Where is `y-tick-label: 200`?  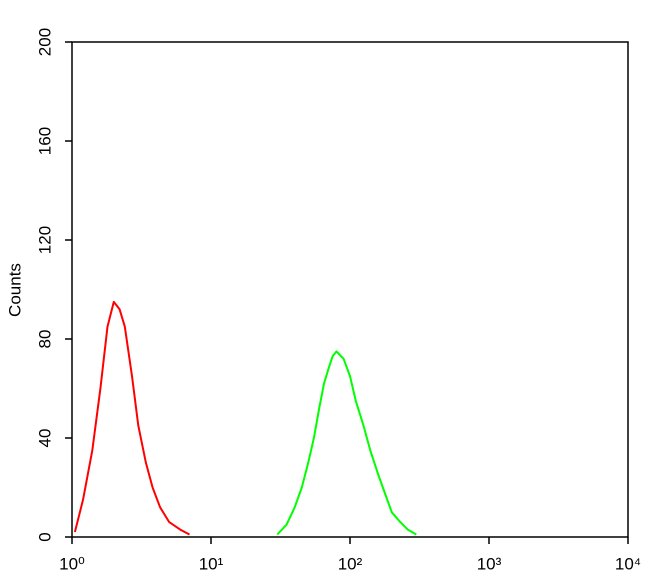 y-tick-label: 200 is located at coordinates (44, 42).